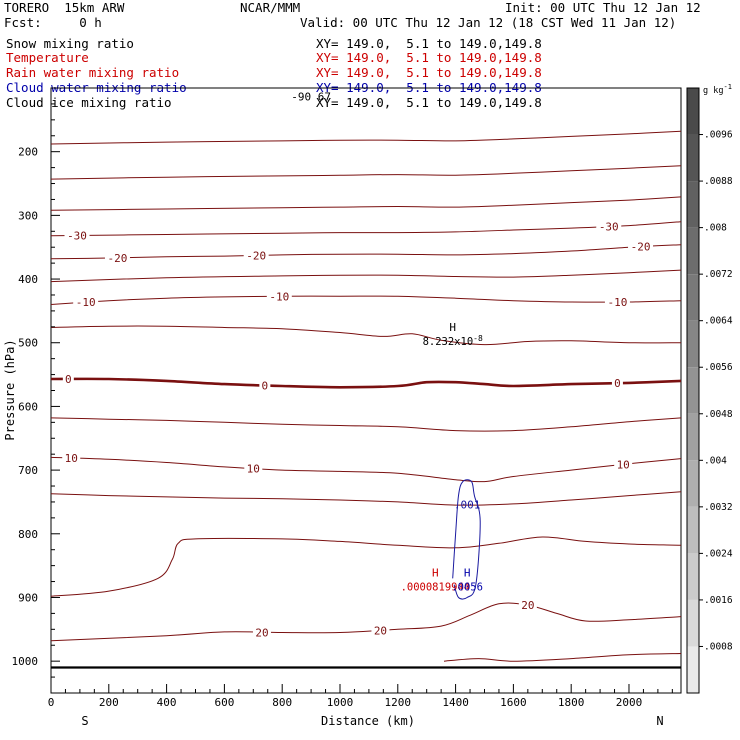 The image size is (740, 740). Describe the element at coordinates (366, 229) in the screenshot. I see `temperature-contour-line--30` at that location.